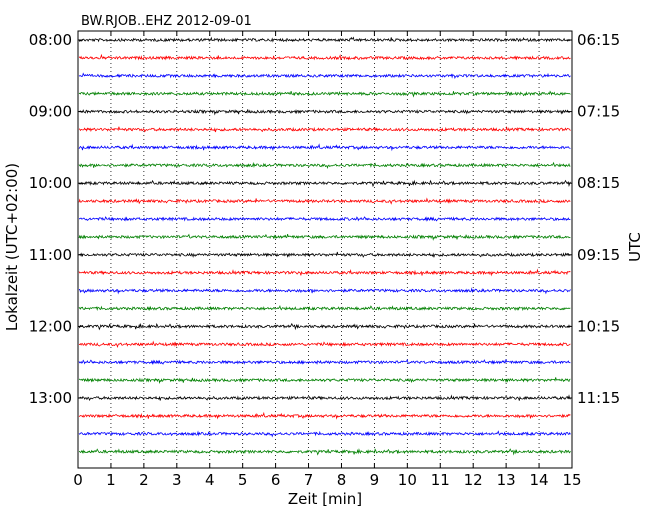  I want to click on x-tick-label: 2, so click(144, 480).